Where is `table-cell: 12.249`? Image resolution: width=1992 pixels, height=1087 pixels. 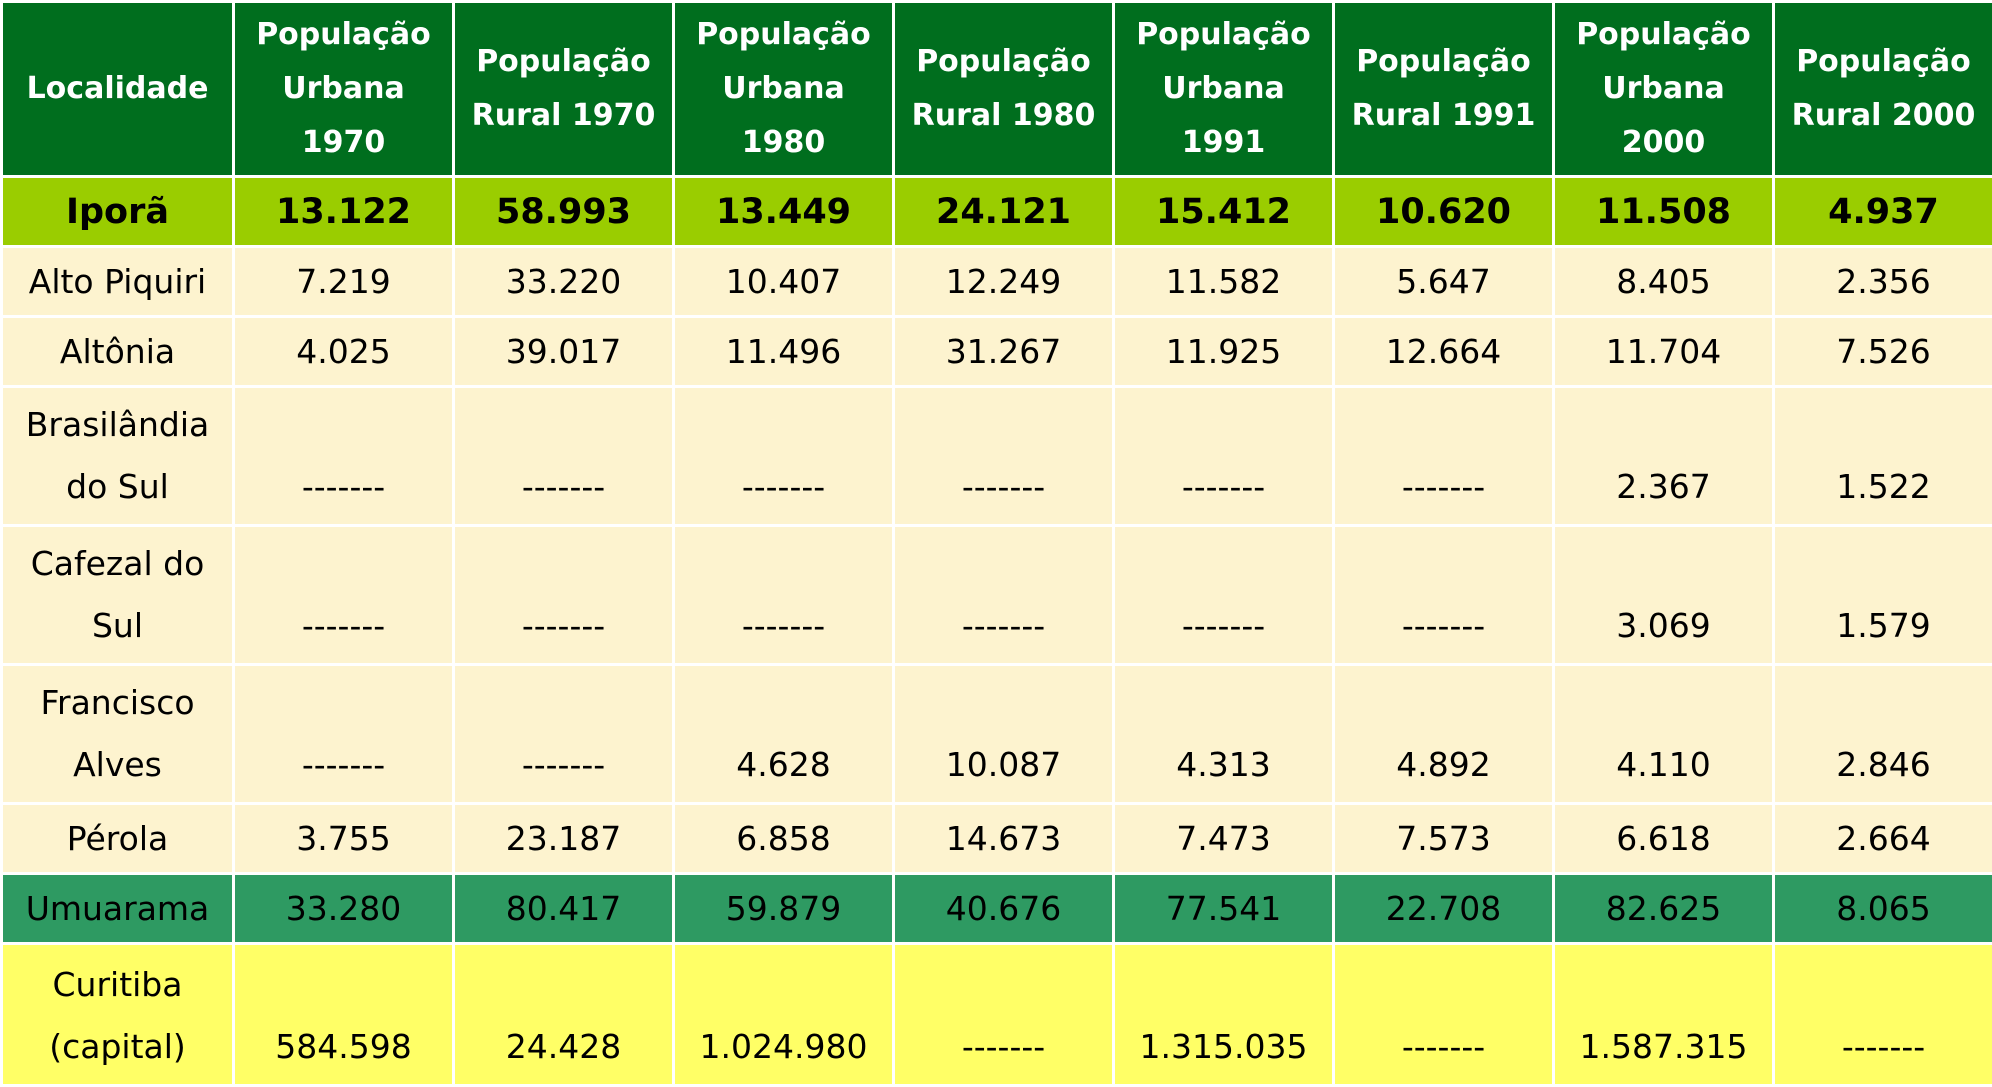 table-cell: 12.249 is located at coordinates (1004, 282).